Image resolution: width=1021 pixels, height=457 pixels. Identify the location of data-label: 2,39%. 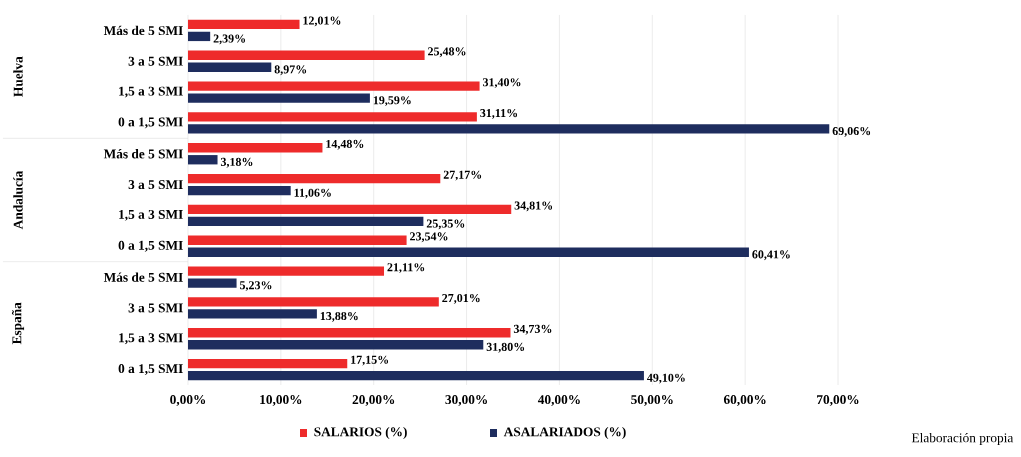
(229, 39).